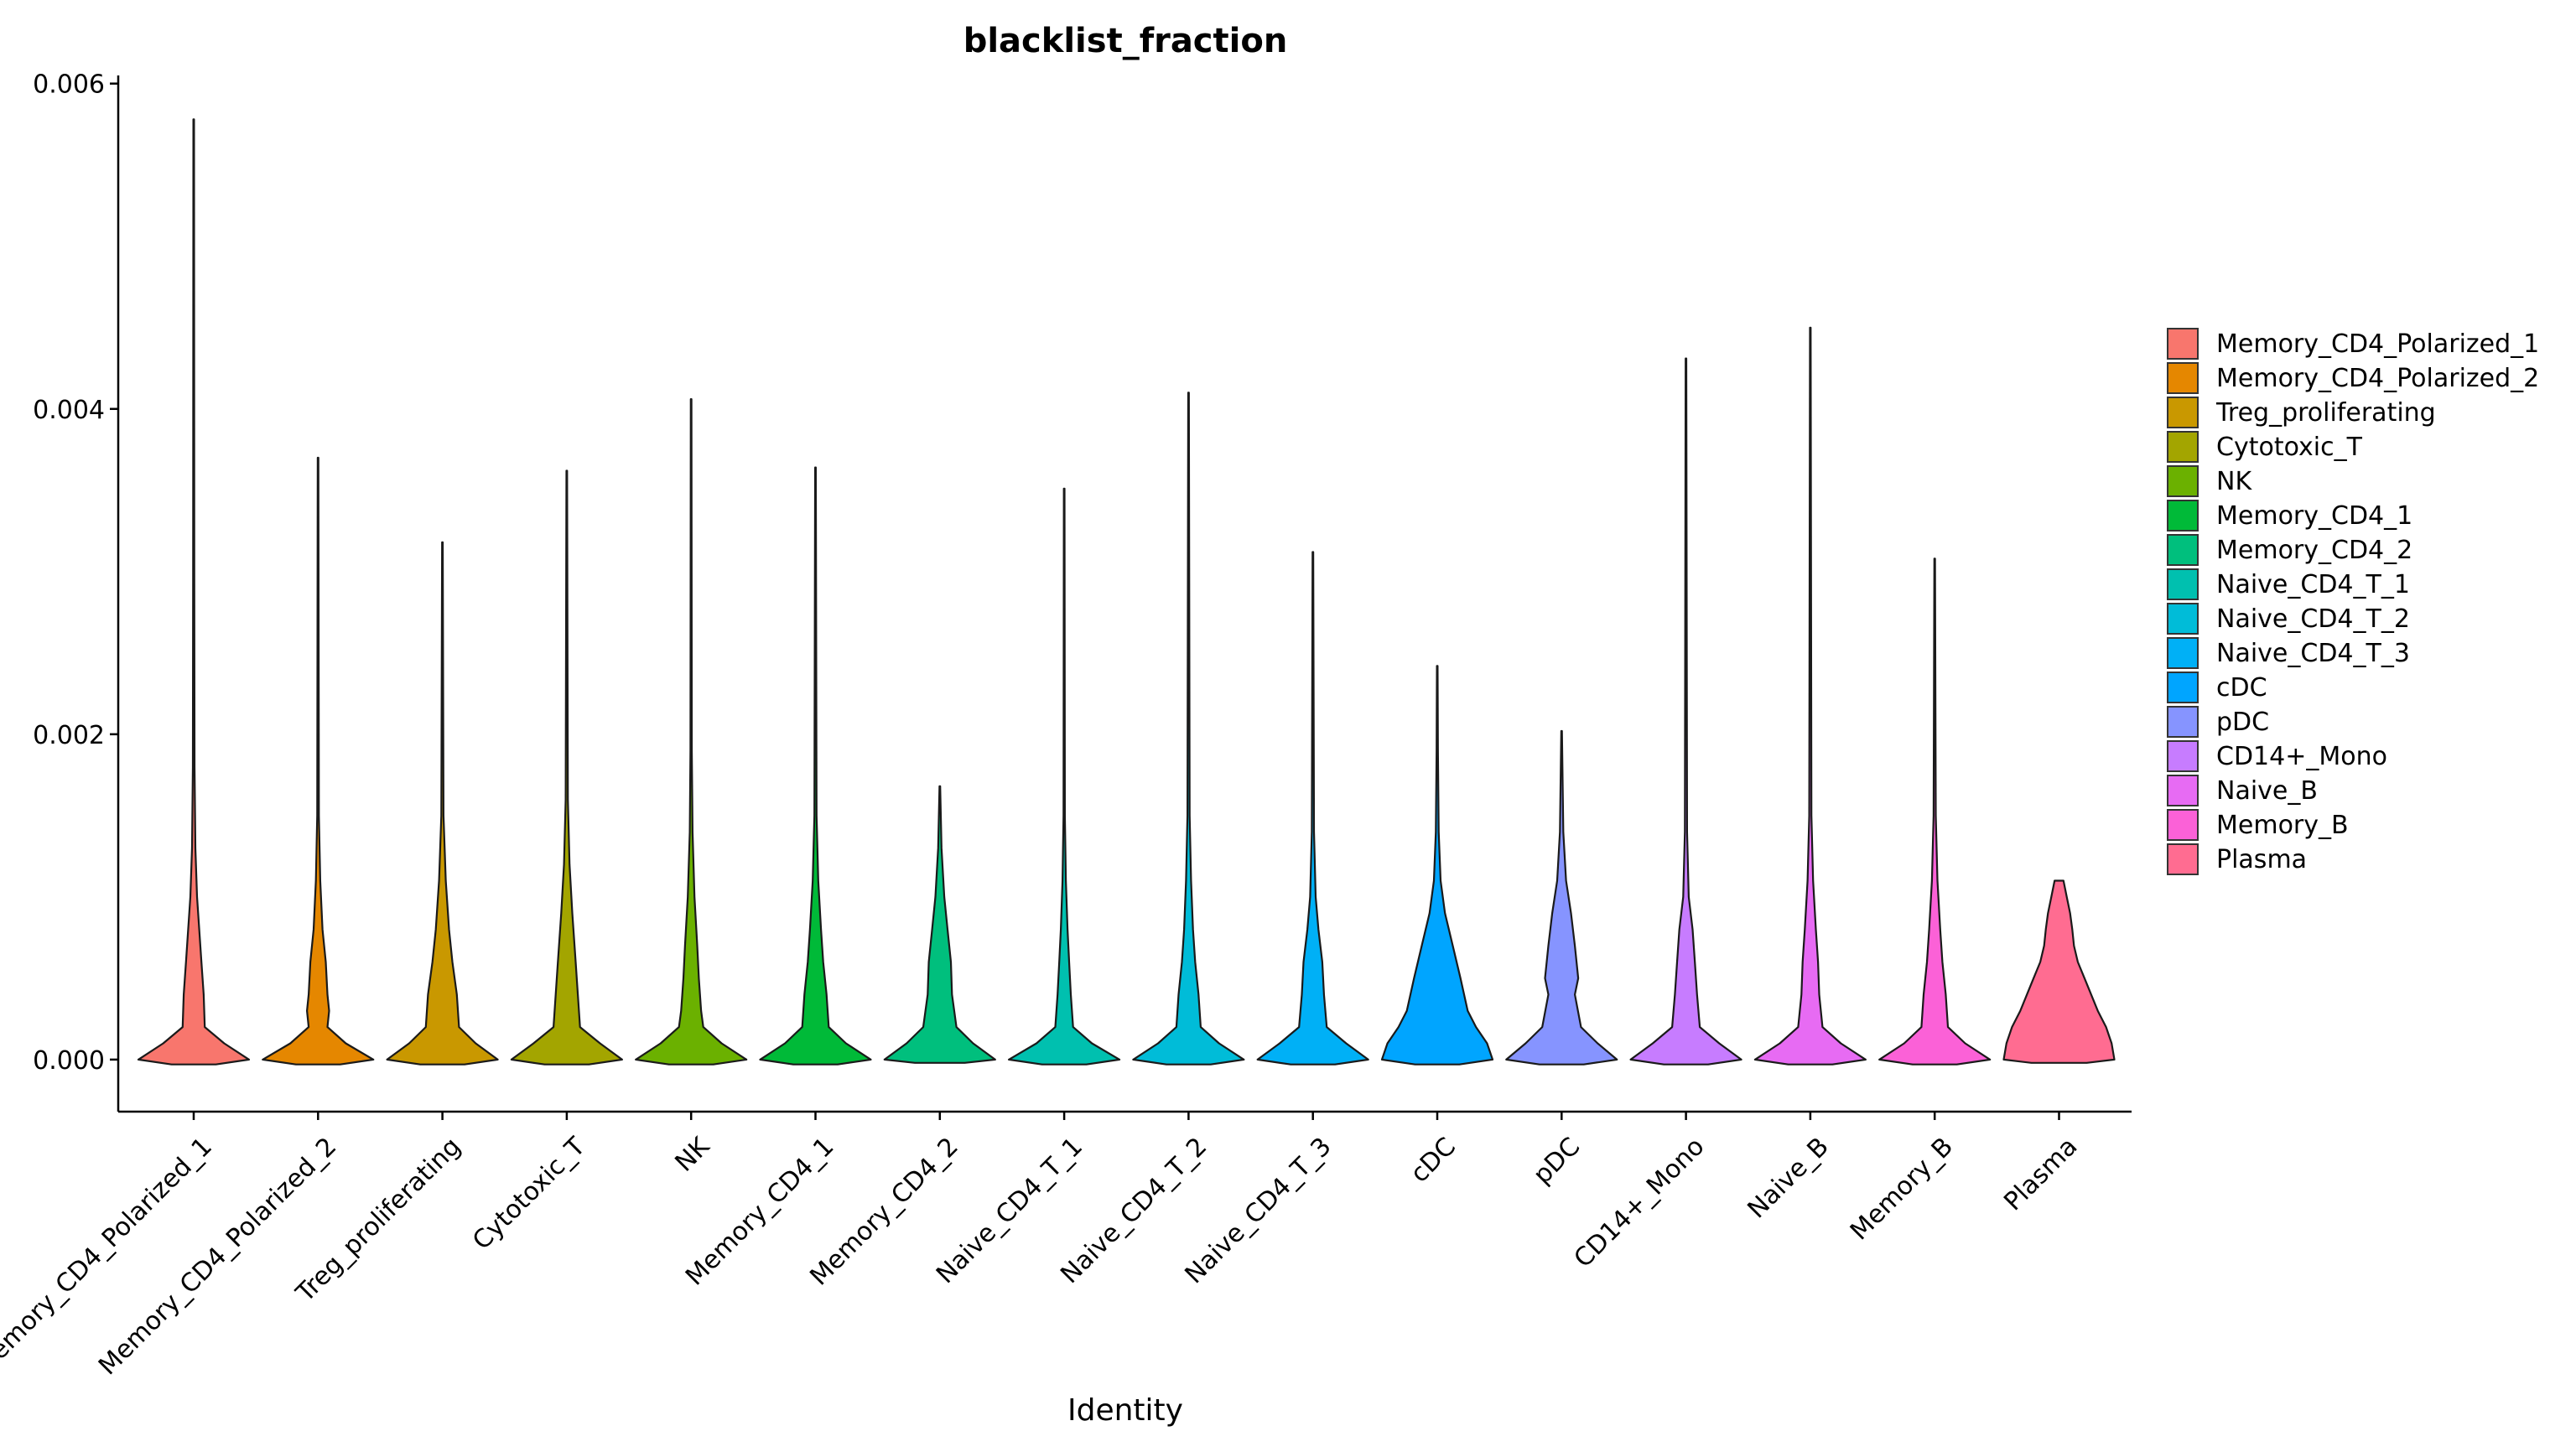 The height and width of the screenshot is (1452, 2576). Describe the element at coordinates (1437, 865) in the screenshot. I see `violin-cDC` at that location.